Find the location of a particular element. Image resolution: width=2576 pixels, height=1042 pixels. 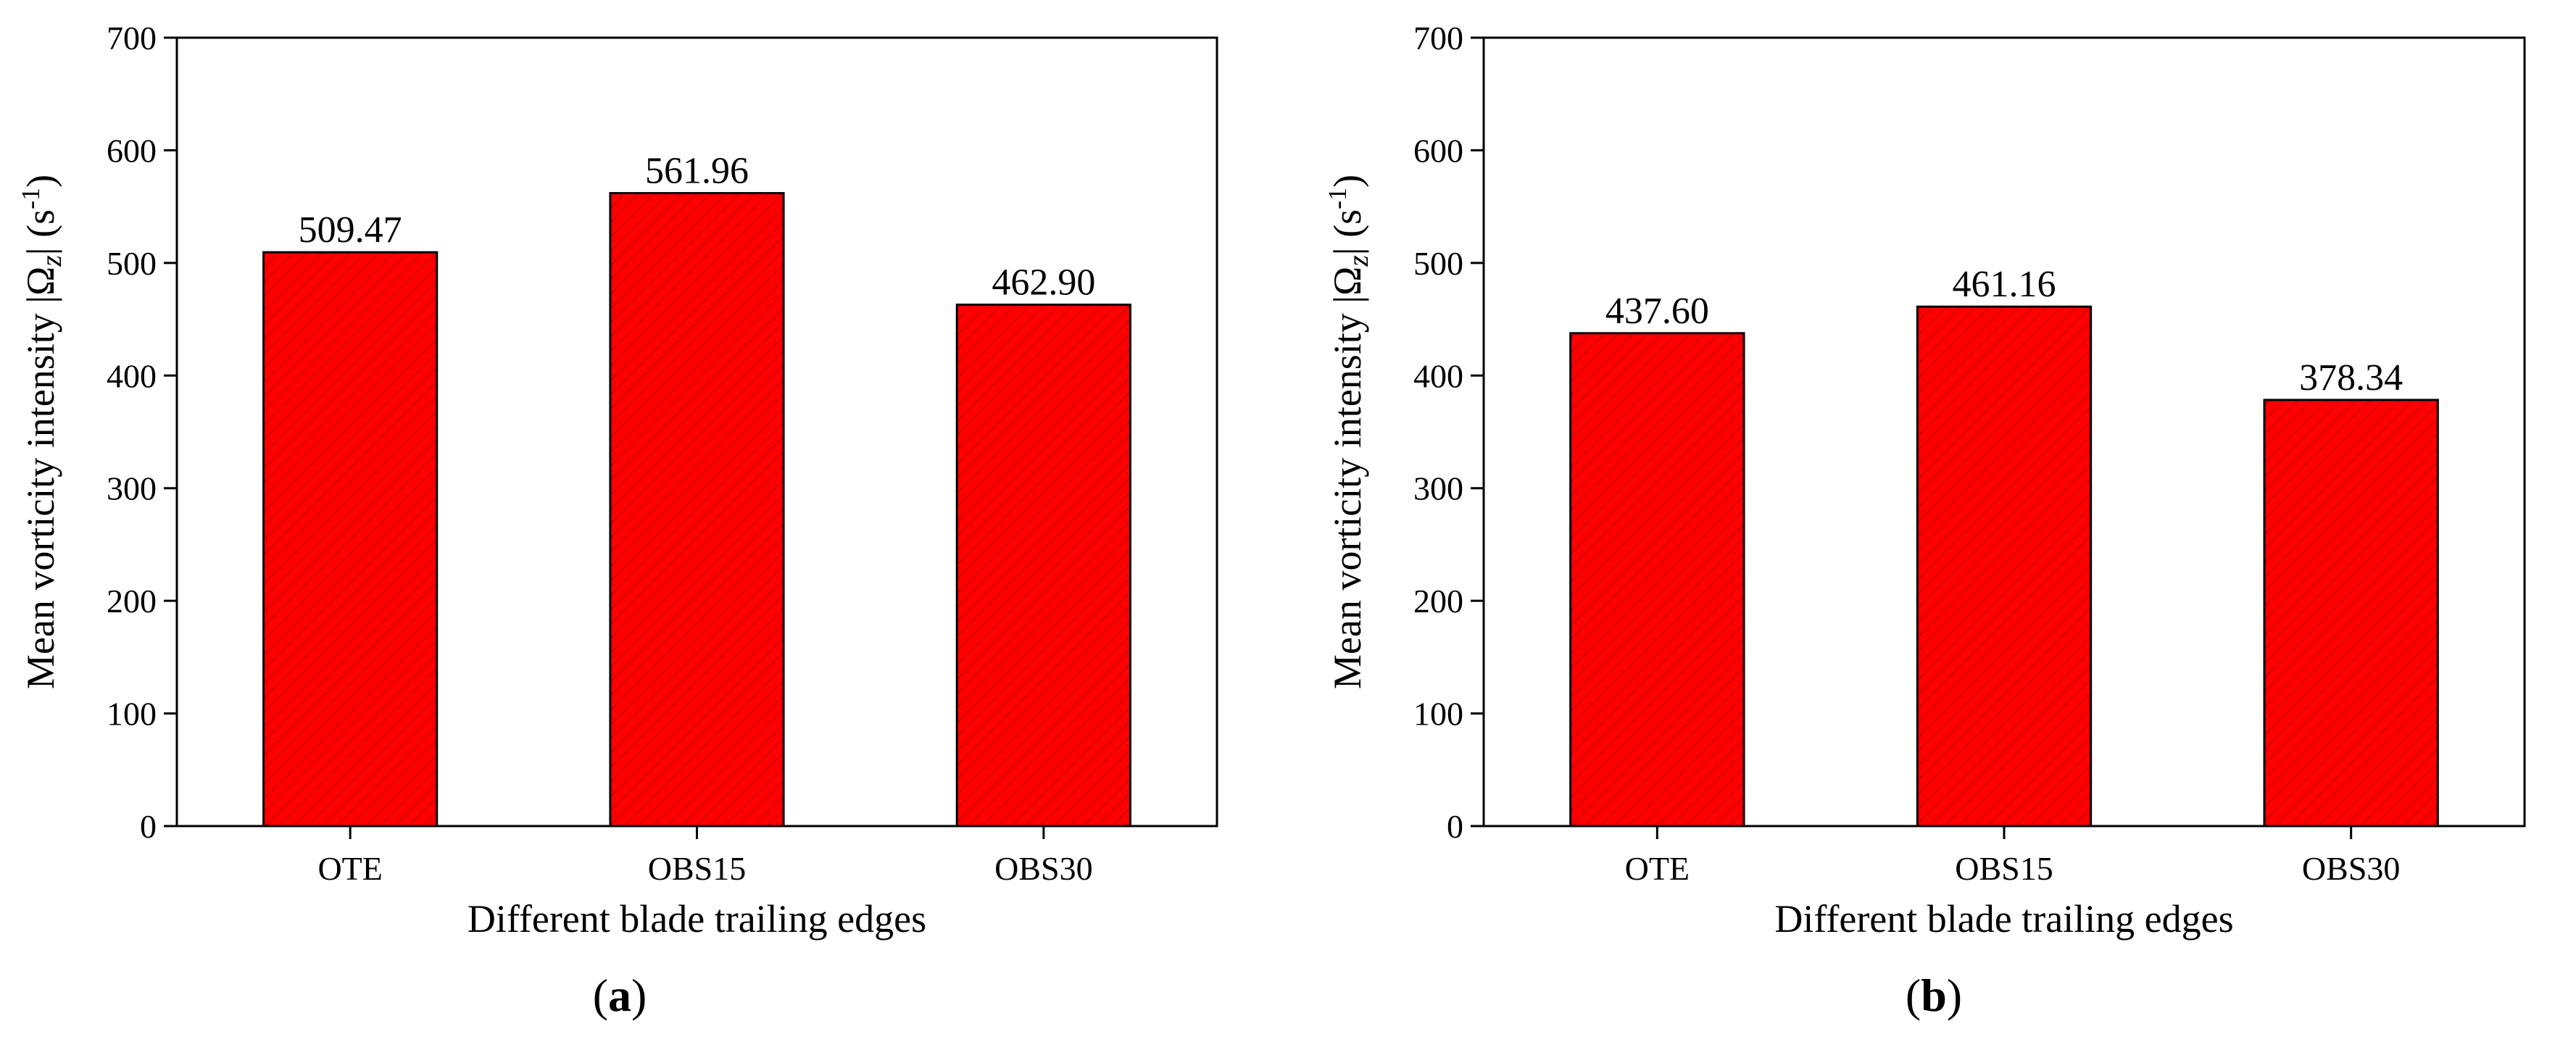

value-label-obs30: 462.90 is located at coordinates (1043, 283).